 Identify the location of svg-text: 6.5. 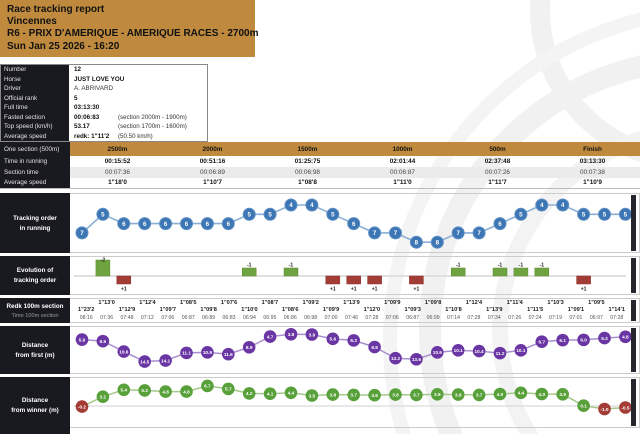
(103, 341).